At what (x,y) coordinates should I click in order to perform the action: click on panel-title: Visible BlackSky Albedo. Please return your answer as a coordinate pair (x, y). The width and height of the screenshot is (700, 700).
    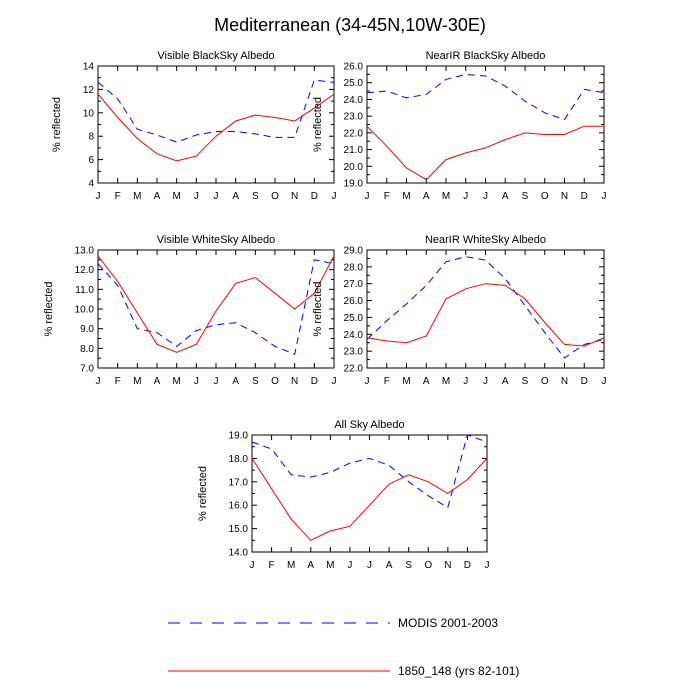
    Looking at the image, I should click on (215, 56).